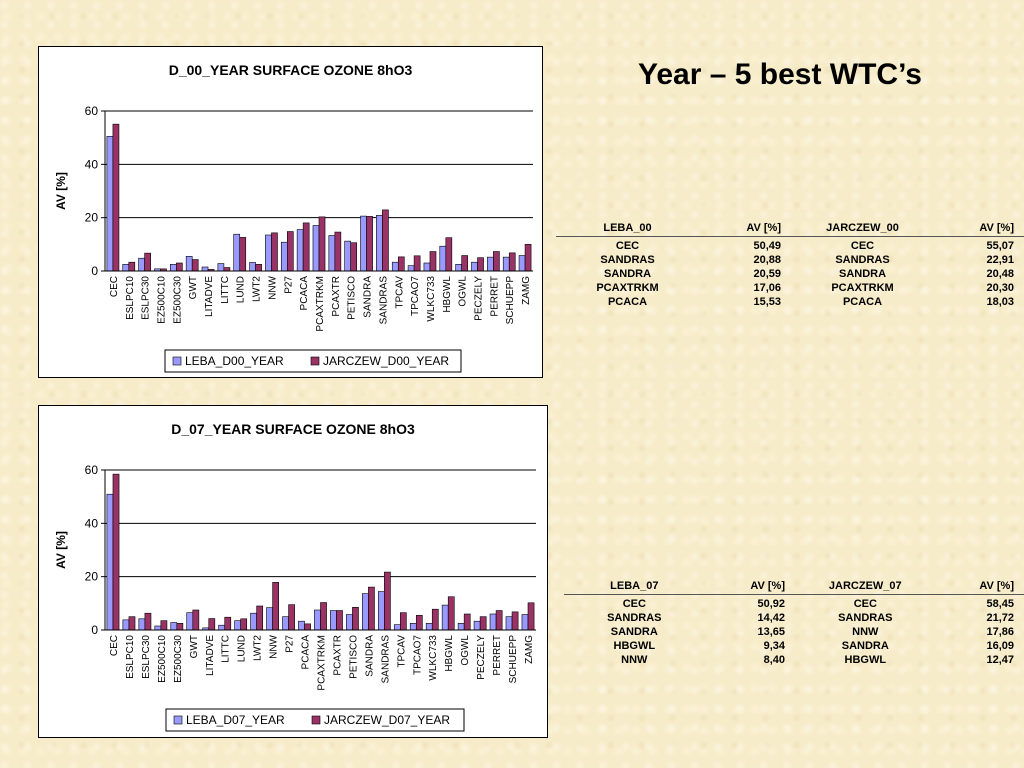 The height and width of the screenshot is (768, 1024). Describe the element at coordinates (288, 285) in the screenshot. I see `x-tick-label: P27` at that location.